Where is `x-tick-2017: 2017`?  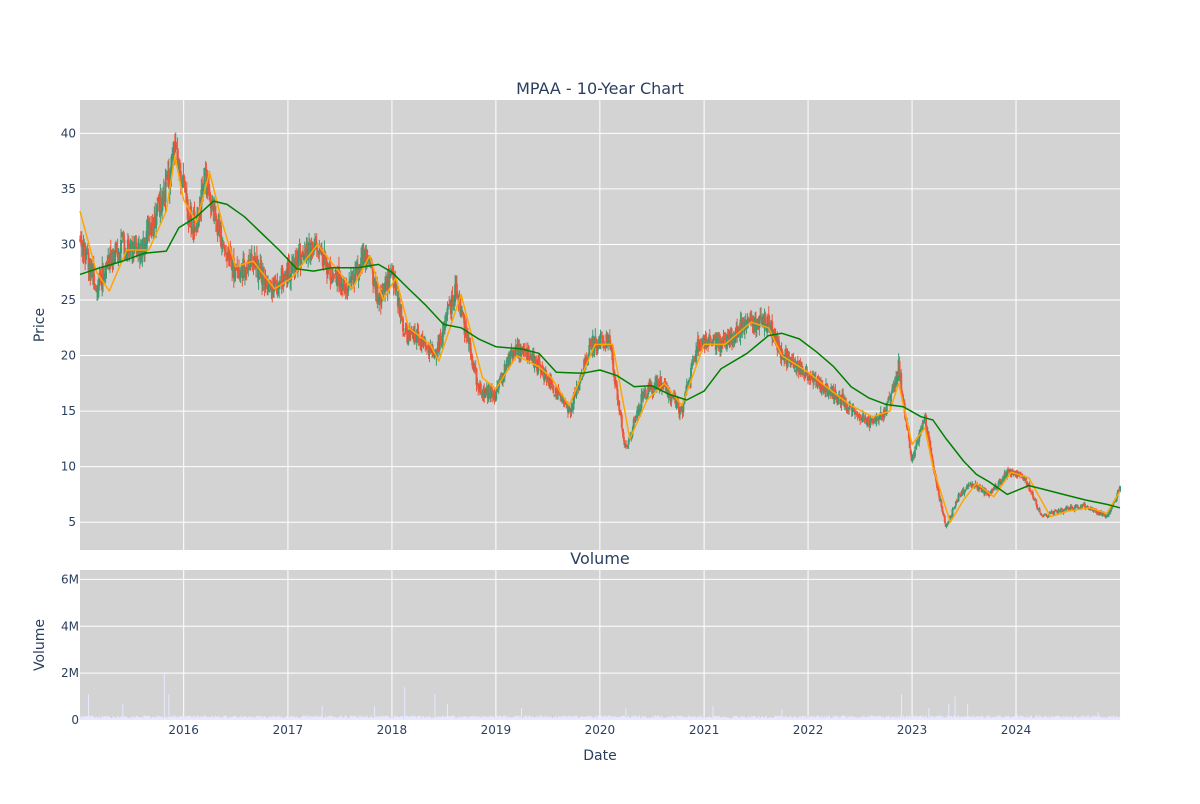
x-tick-2017: 2017 is located at coordinates (288, 730).